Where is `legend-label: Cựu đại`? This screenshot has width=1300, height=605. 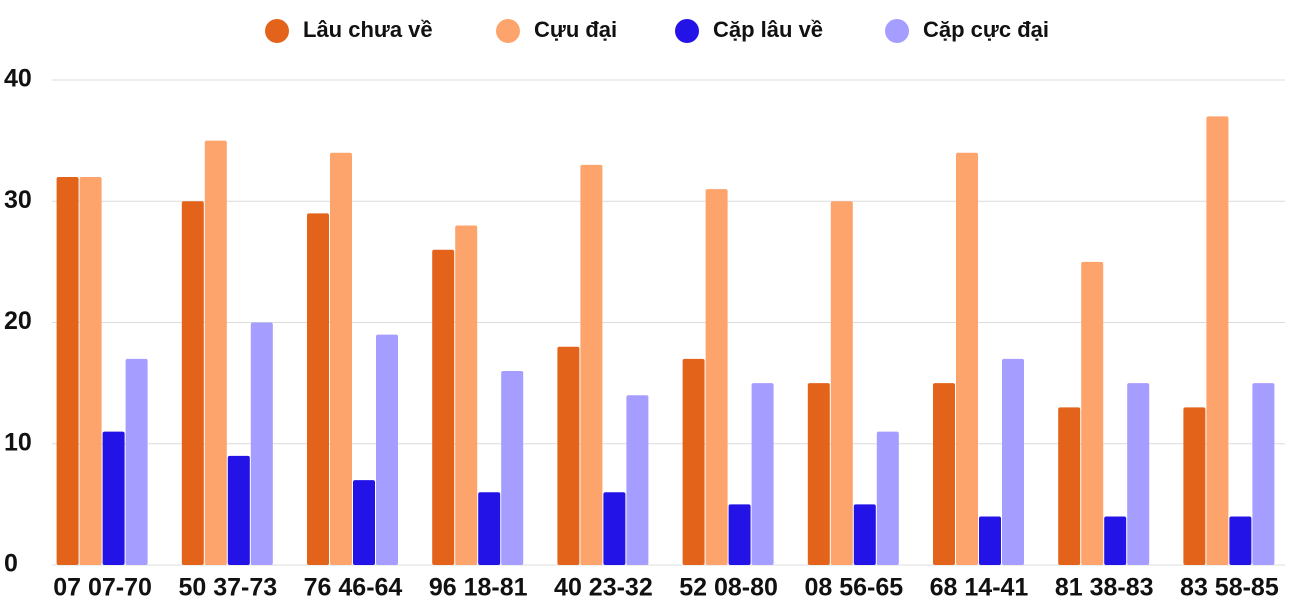 legend-label: Cựu đại is located at coordinates (575, 29).